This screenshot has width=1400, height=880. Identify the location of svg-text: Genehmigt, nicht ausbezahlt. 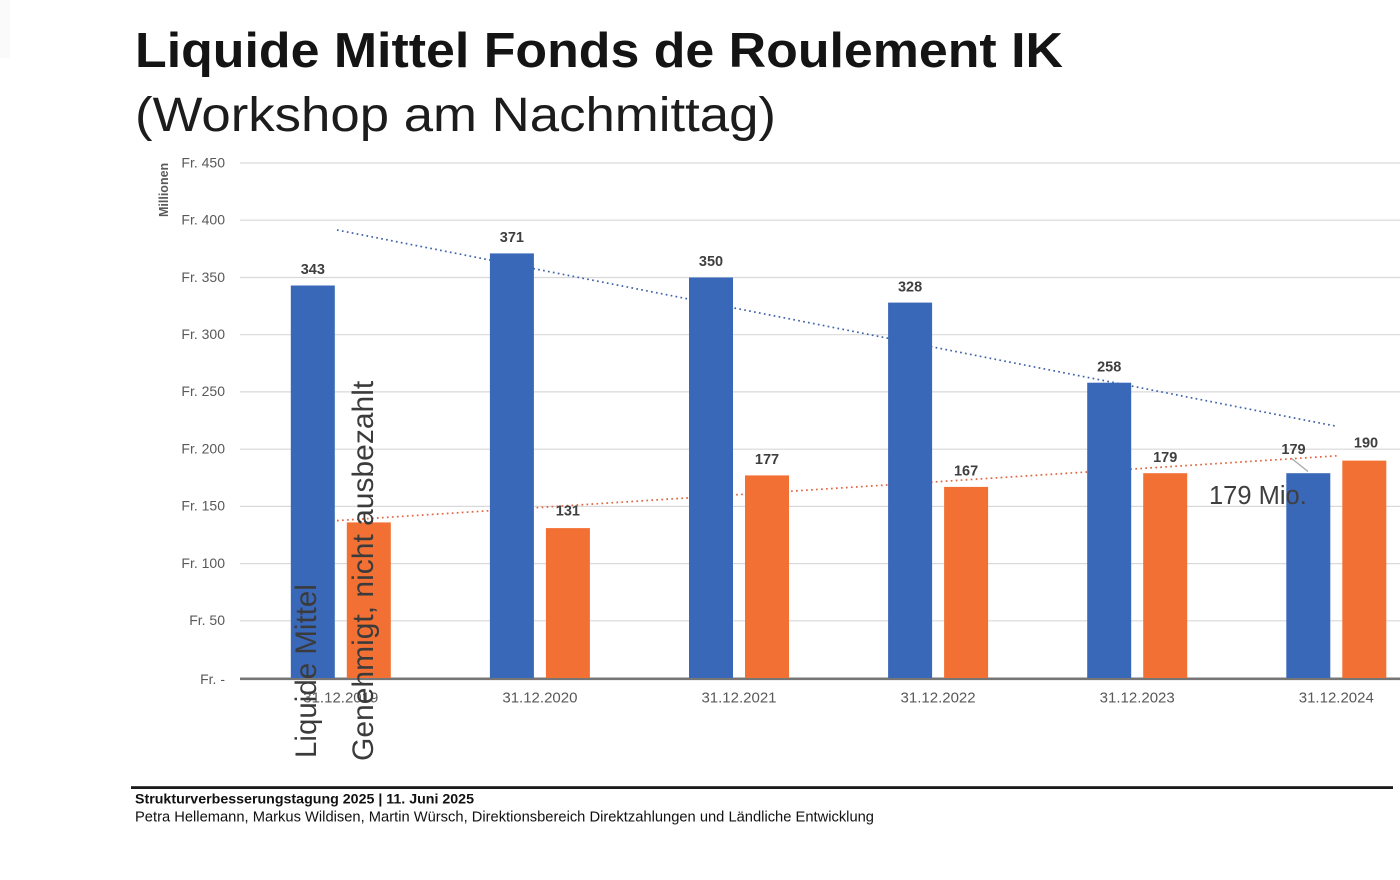
(363, 570).